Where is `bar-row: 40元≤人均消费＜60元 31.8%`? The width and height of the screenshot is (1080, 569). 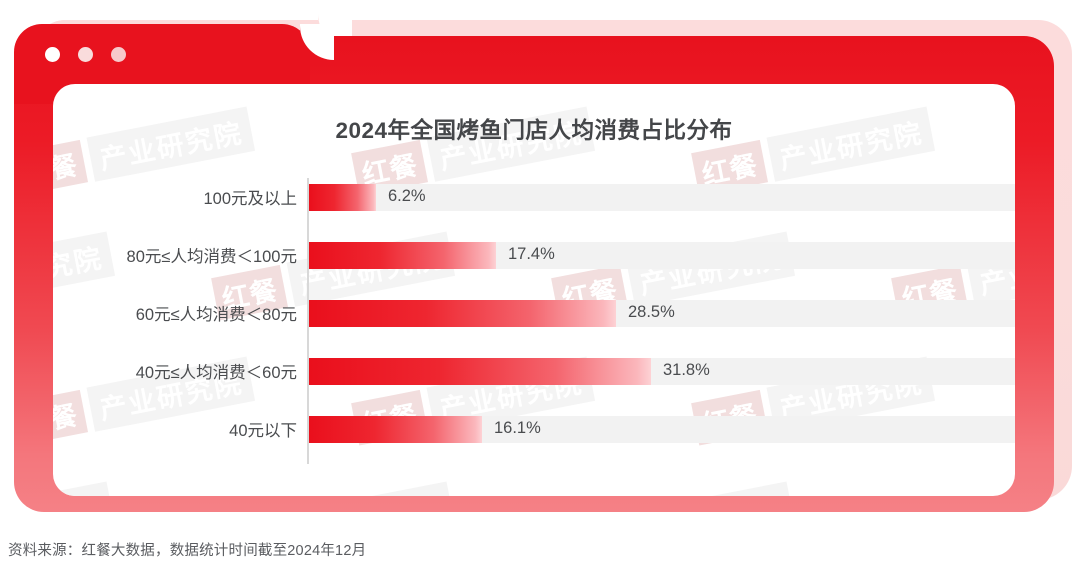
bar-row: 40元≤人均消费＜60元 31.8% is located at coordinates (534, 371).